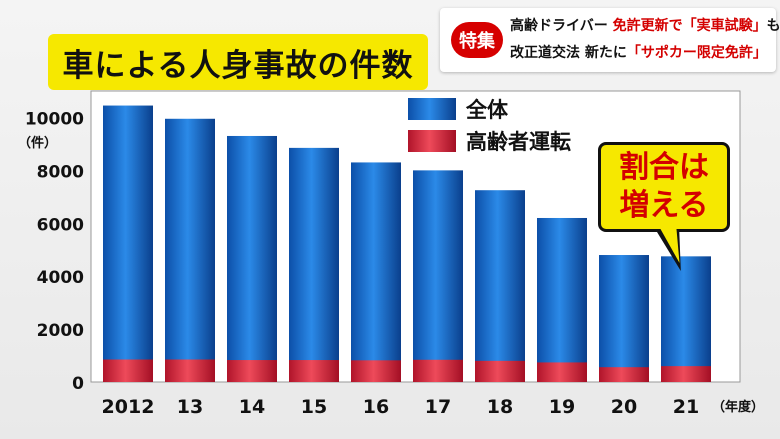 The width and height of the screenshot is (780, 439). Describe the element at coordinates (190, 407) in the screenshot. I see `x-tick-13: 13` at that location.